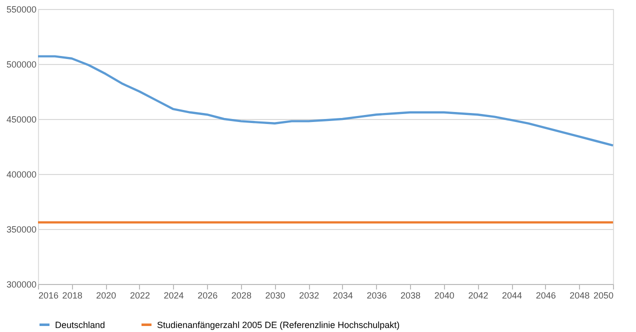 Image resolution: width=636 pixels, height=332 pixels. Describe the element at coordinates (21, 175) in the screenshot. I see `y-tick-label: 400000` at that location.